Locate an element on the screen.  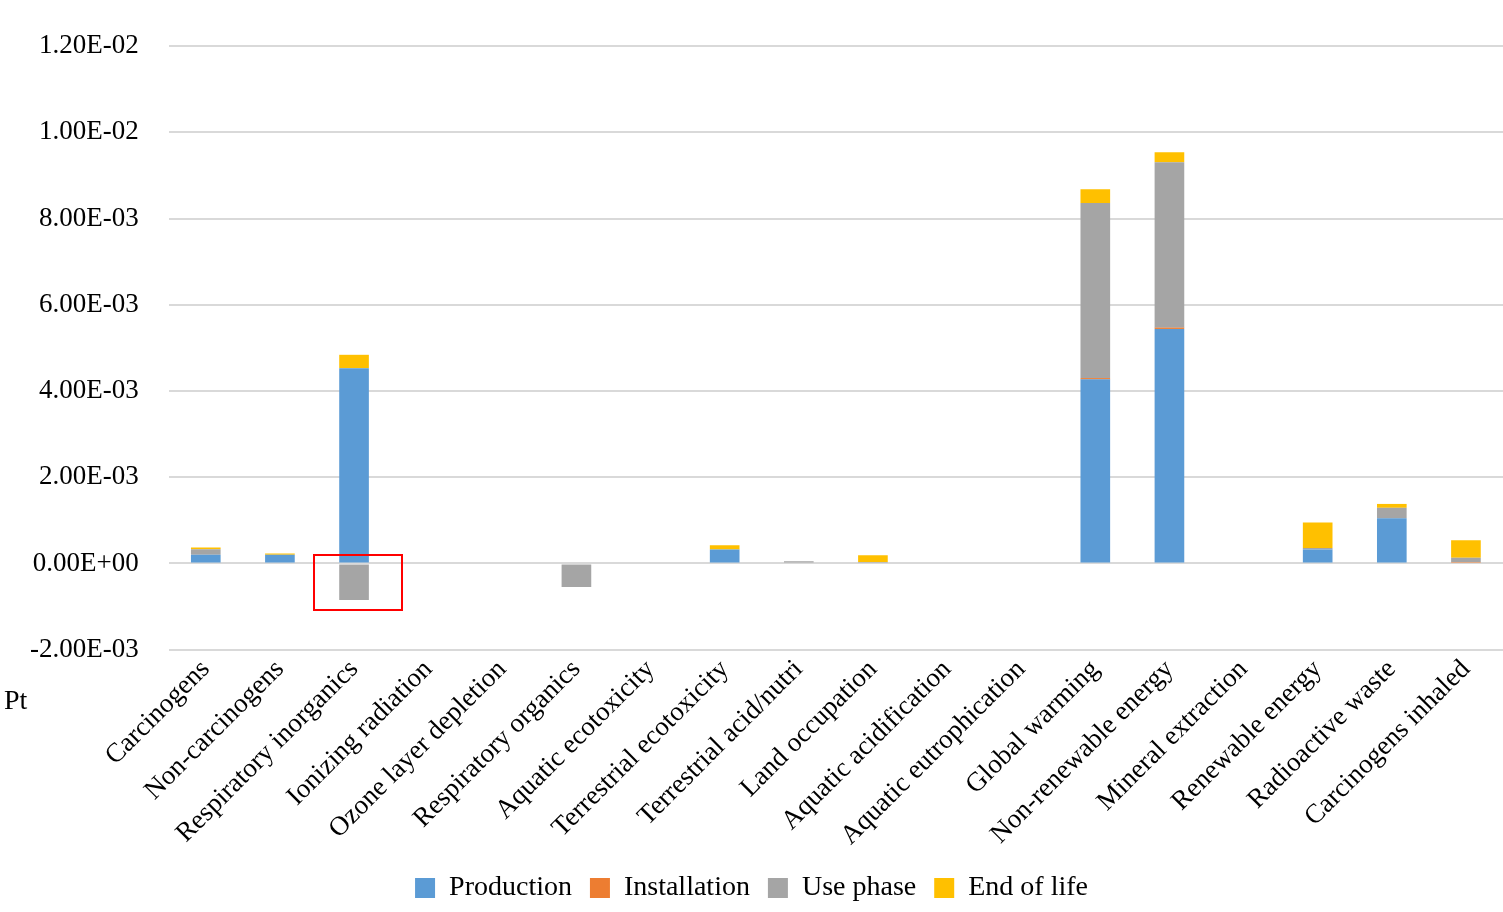
legend-label: Installation is located at coordinates (686, 886).